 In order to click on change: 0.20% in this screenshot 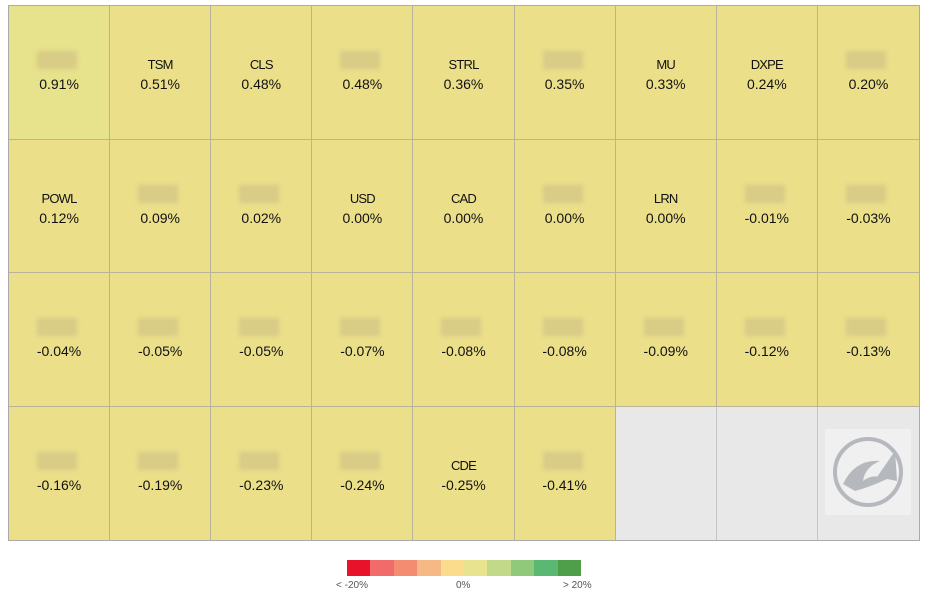, I will do `click(868, 84)`.